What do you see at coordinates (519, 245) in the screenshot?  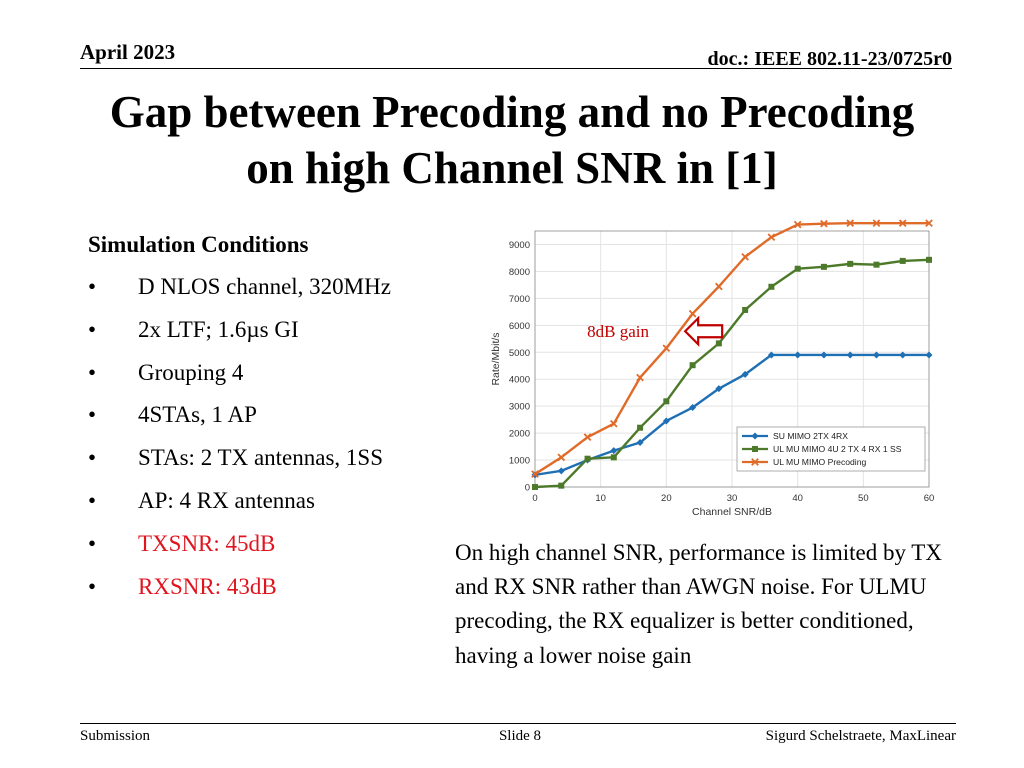 I see `y-tick-label: 9000` at bounding box center [519, 245].